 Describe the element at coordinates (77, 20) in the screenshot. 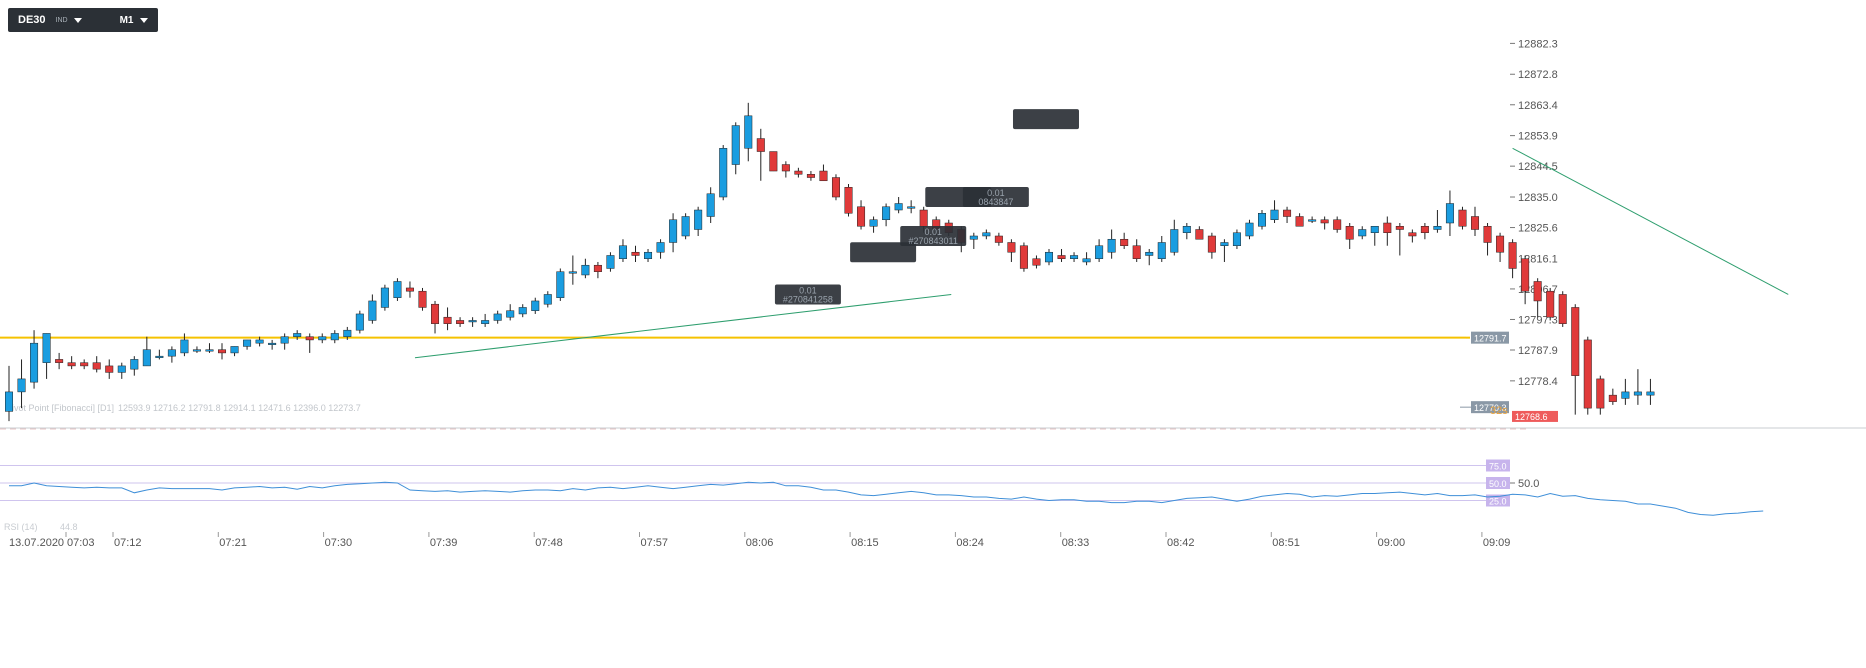

I see `symbol-dropdown-icon` at that location.